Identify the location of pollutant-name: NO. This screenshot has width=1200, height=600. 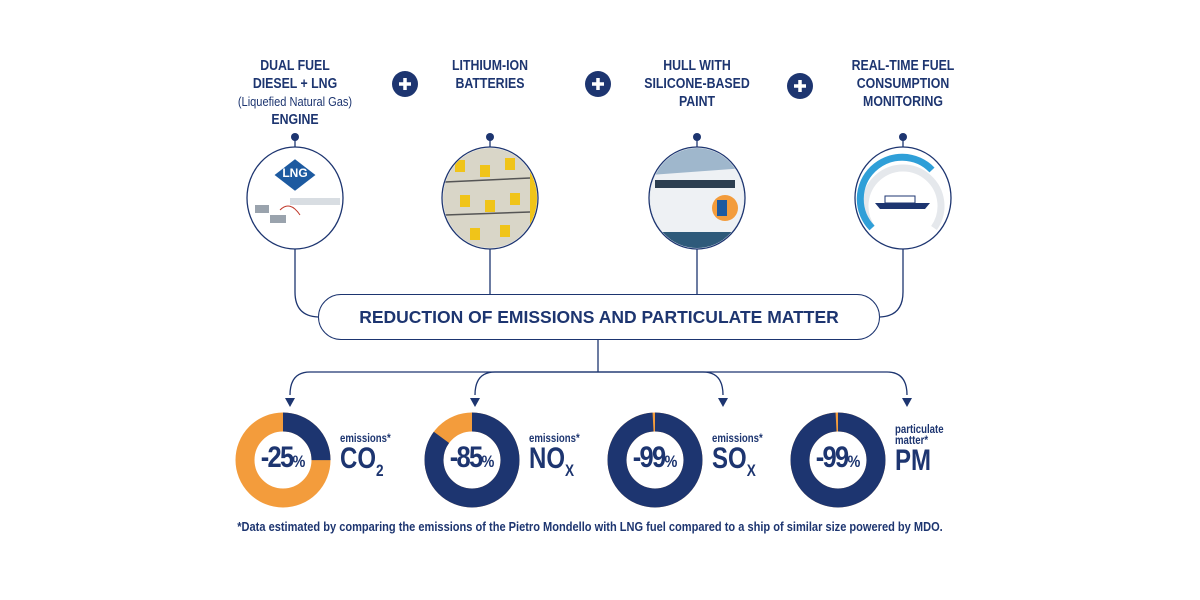
(547, 458).